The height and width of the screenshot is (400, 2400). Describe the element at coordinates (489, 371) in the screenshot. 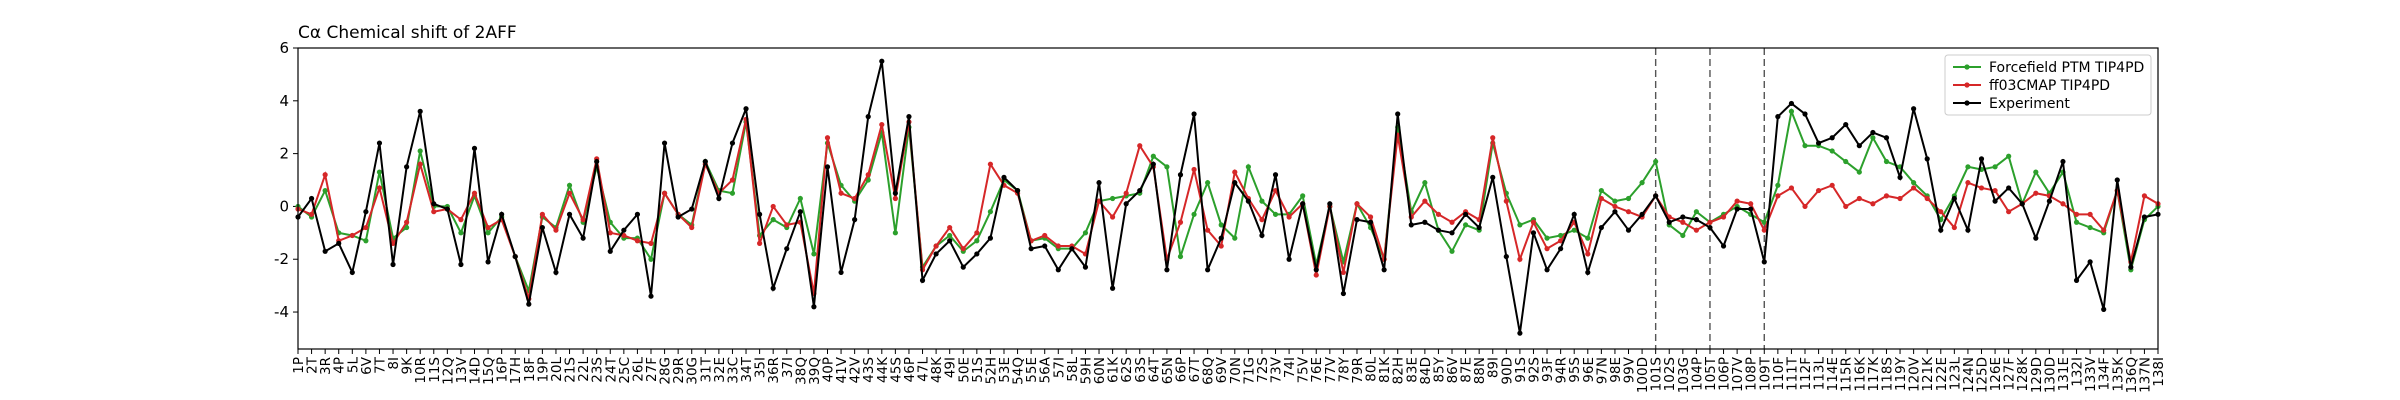

I see `x-tick-label: 15Q` at that location.